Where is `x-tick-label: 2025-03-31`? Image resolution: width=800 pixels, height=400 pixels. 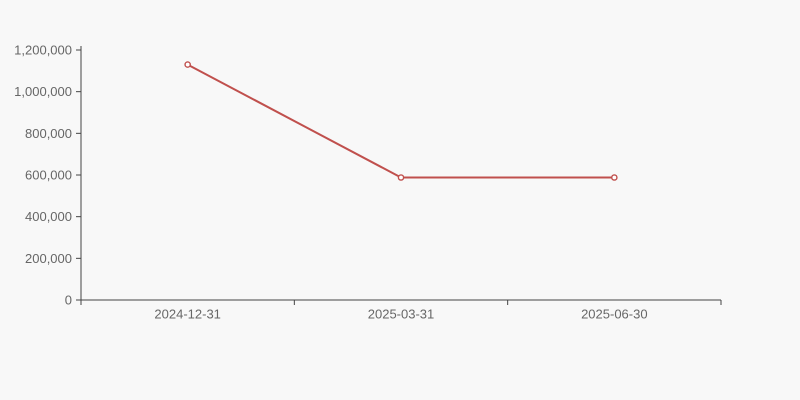 x-tick-label: 2025-03-31 is located at coordinates (401, 314).